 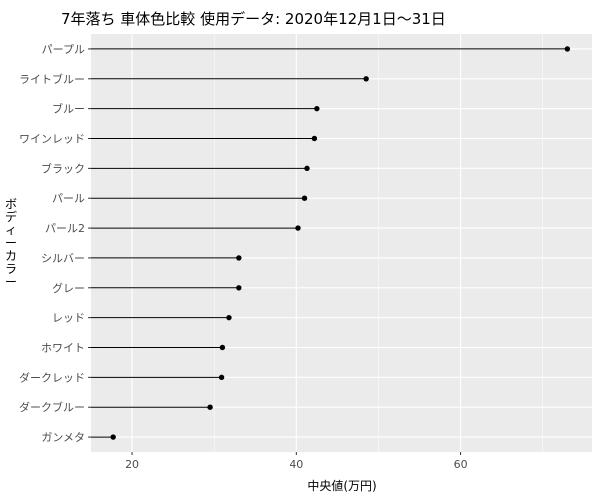 I want to click on y-tick-label: パール, so click(x=68, y=198).